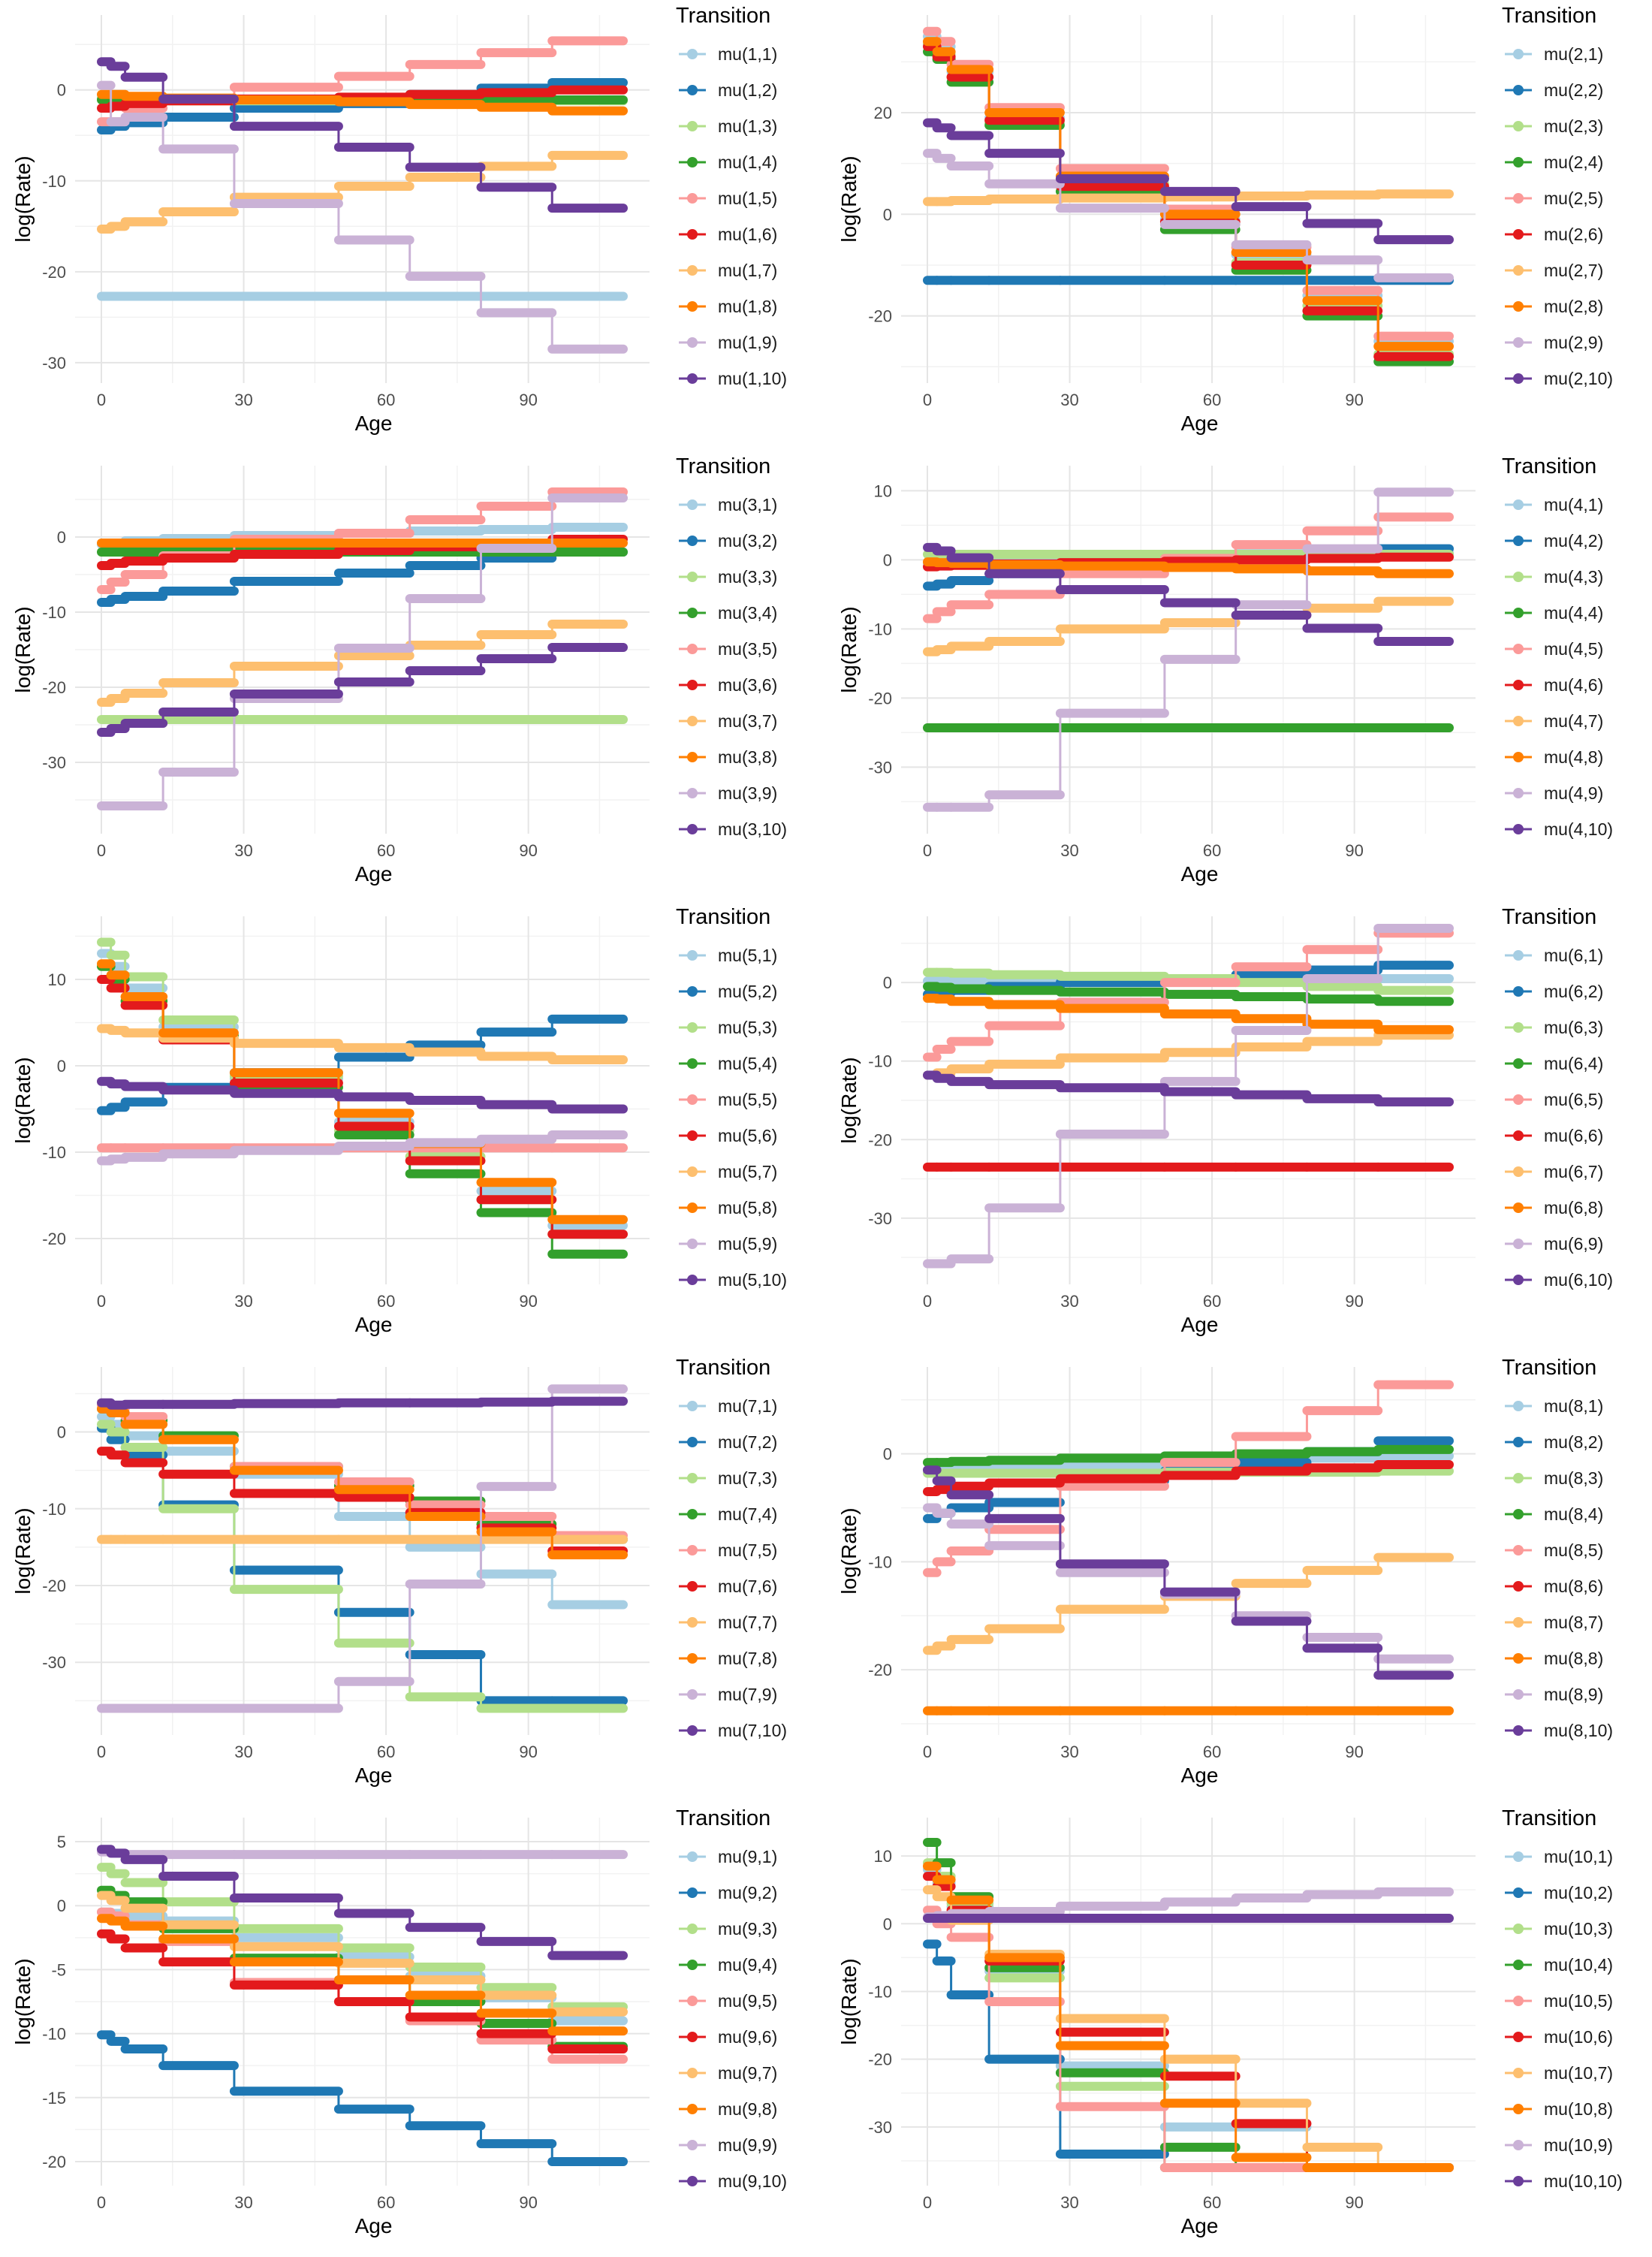 Image resolution: width=1652 pixels, height=2257 pixels. Describe the element at coordinates (54, 1662) in the screenshot. I see `y-tick-label: -30` at that location.